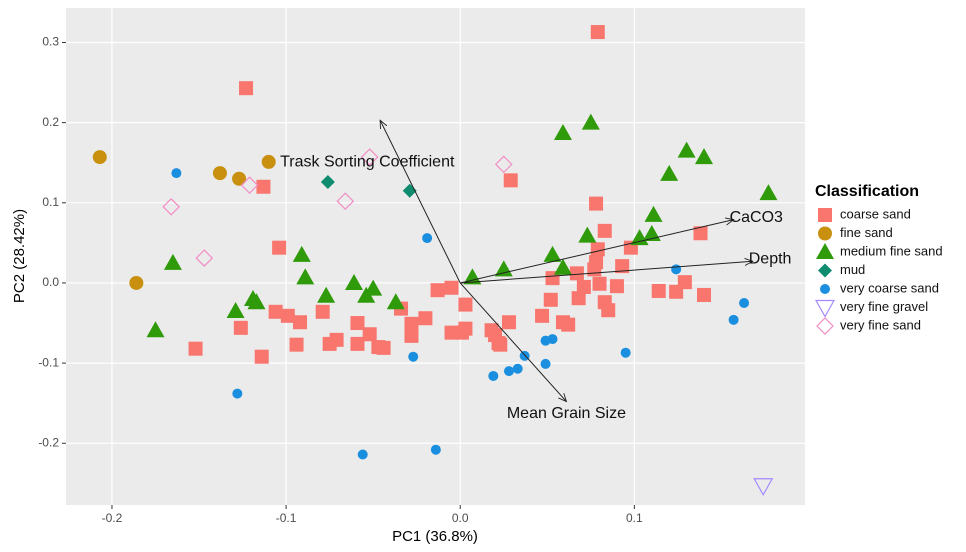 This screenshot has height=552, width=966. I want to click on x-tick-label: 0.0, so click(460, 518).